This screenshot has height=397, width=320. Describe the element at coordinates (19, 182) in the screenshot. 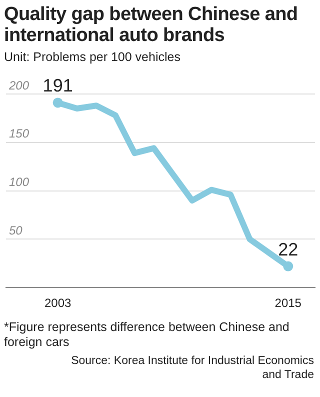

I see `y-tick-label: 100` at that location.